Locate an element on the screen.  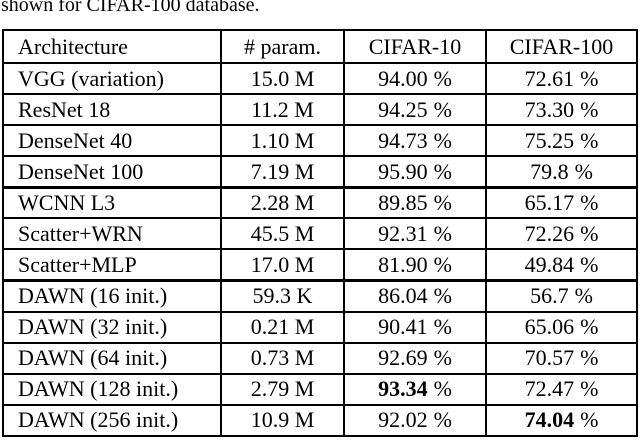
table-row: WCNN L3 2.28 M 89.85% 65.17% is located at coordinates (320, 202).